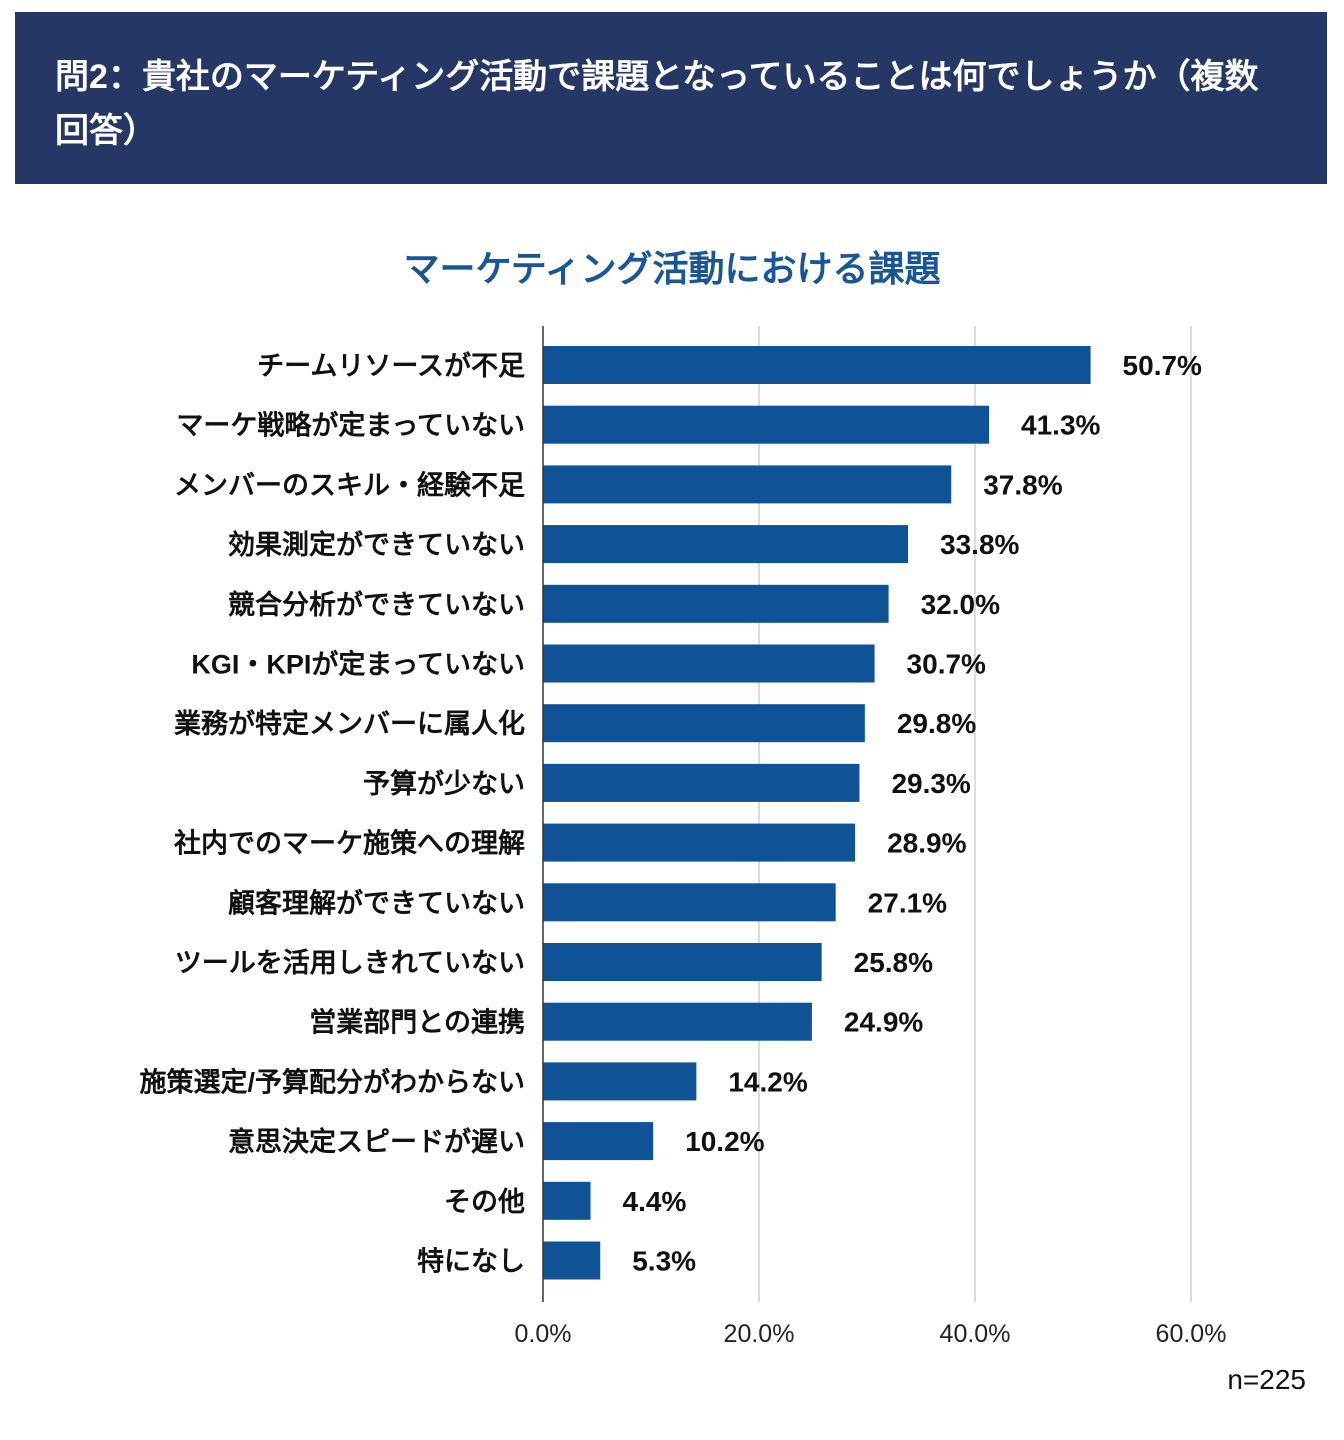 This screenshot has width=1344, height=1440. Describe the element at coordinates (349, 723) in the screenshot. I see `category-label: 業務が特定メンバーに属人化` at that location.